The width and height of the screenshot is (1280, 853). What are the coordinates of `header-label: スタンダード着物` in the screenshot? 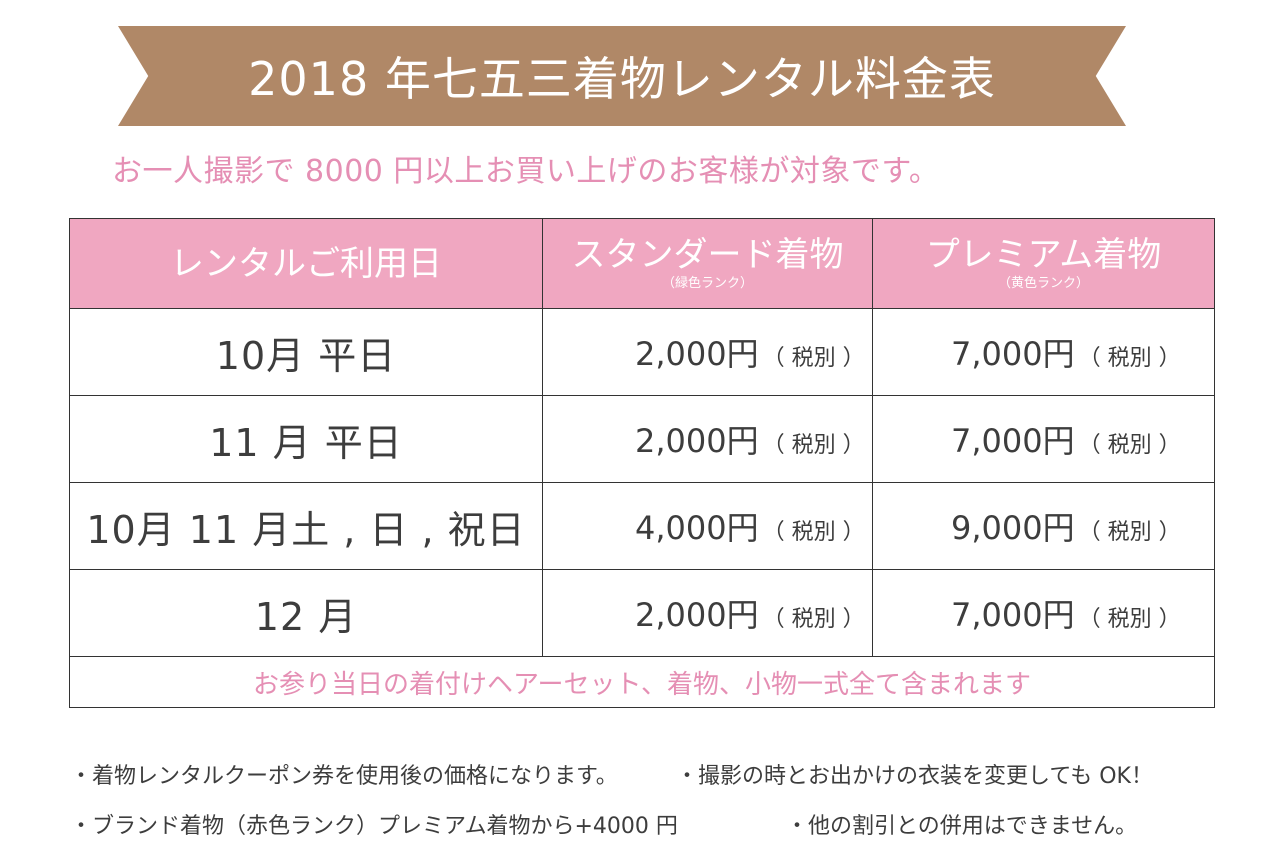 It's located at (707, 254).